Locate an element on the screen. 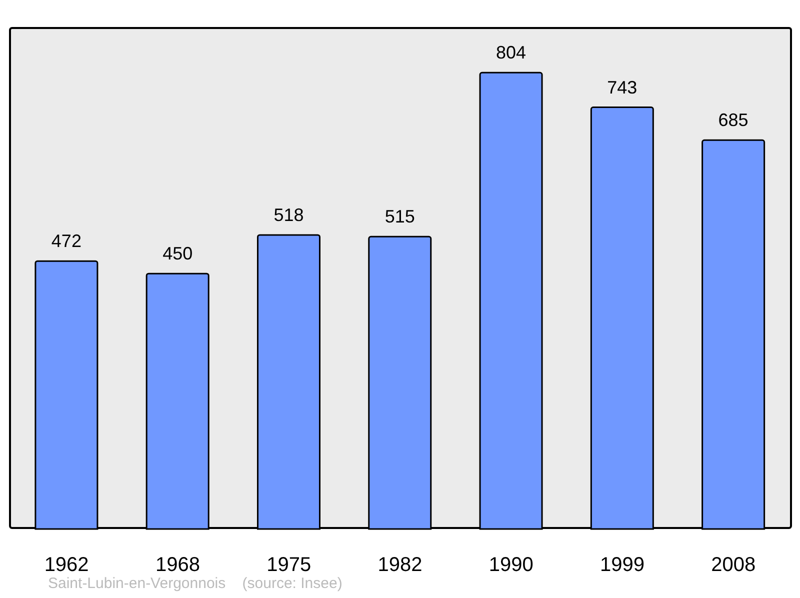 The image size is (800, 598). data-label: 472 is located at coordinates (66, 241).